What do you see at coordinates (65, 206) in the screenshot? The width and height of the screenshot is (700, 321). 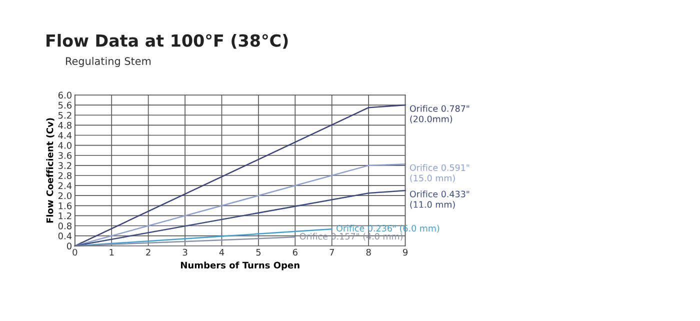 I see `y-tick-label: 1.6` at bounding box center [65, 206].